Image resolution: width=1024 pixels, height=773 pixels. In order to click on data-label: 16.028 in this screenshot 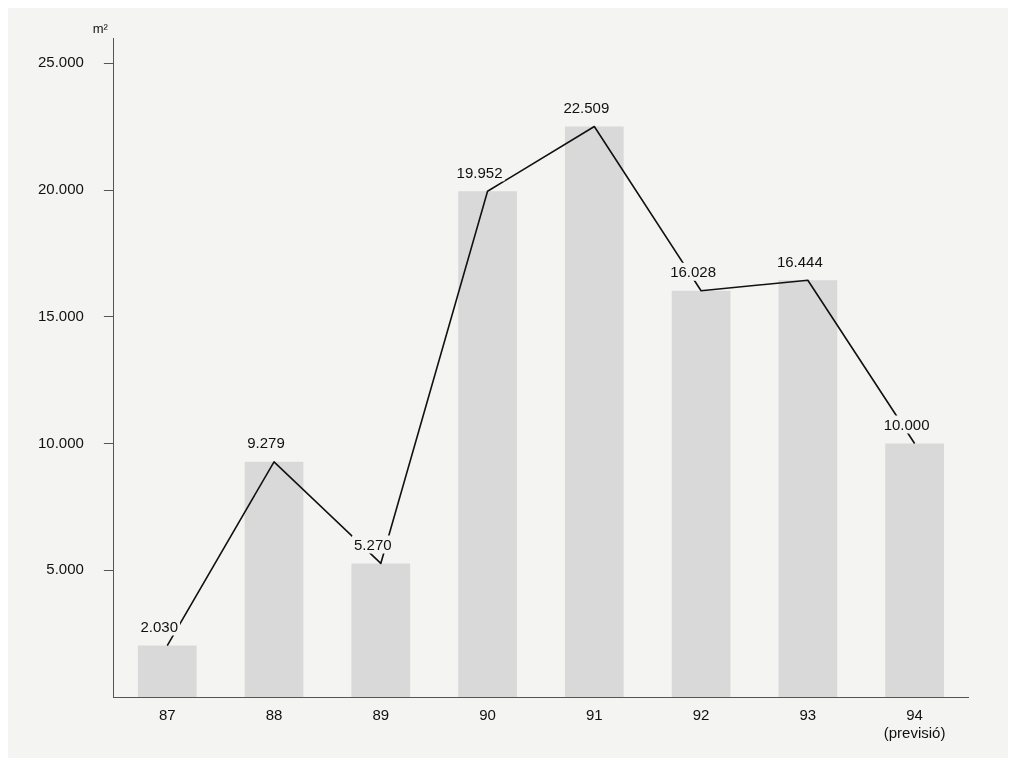, I will do `click(693, 272)`.